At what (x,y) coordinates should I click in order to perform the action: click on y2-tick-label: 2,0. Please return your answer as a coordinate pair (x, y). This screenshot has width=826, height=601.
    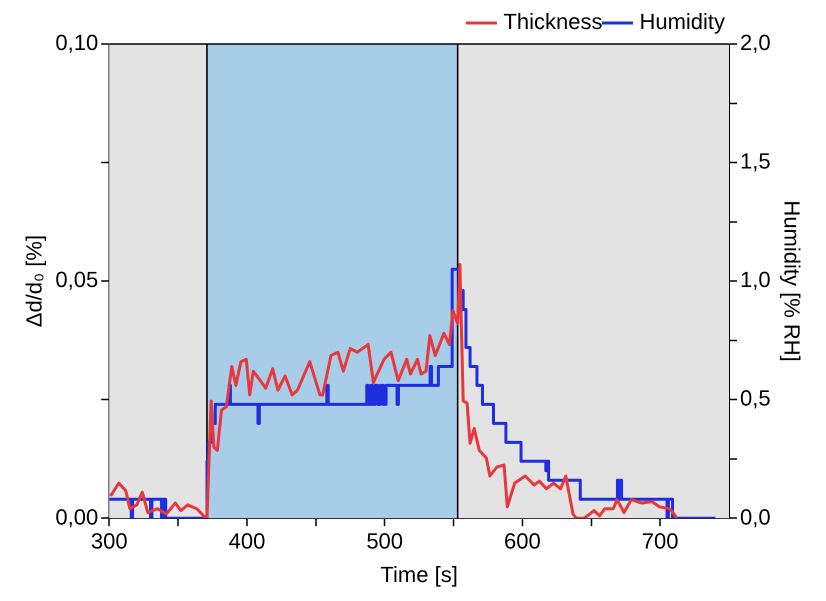
    Looking at the image, I should click on (755, 43).